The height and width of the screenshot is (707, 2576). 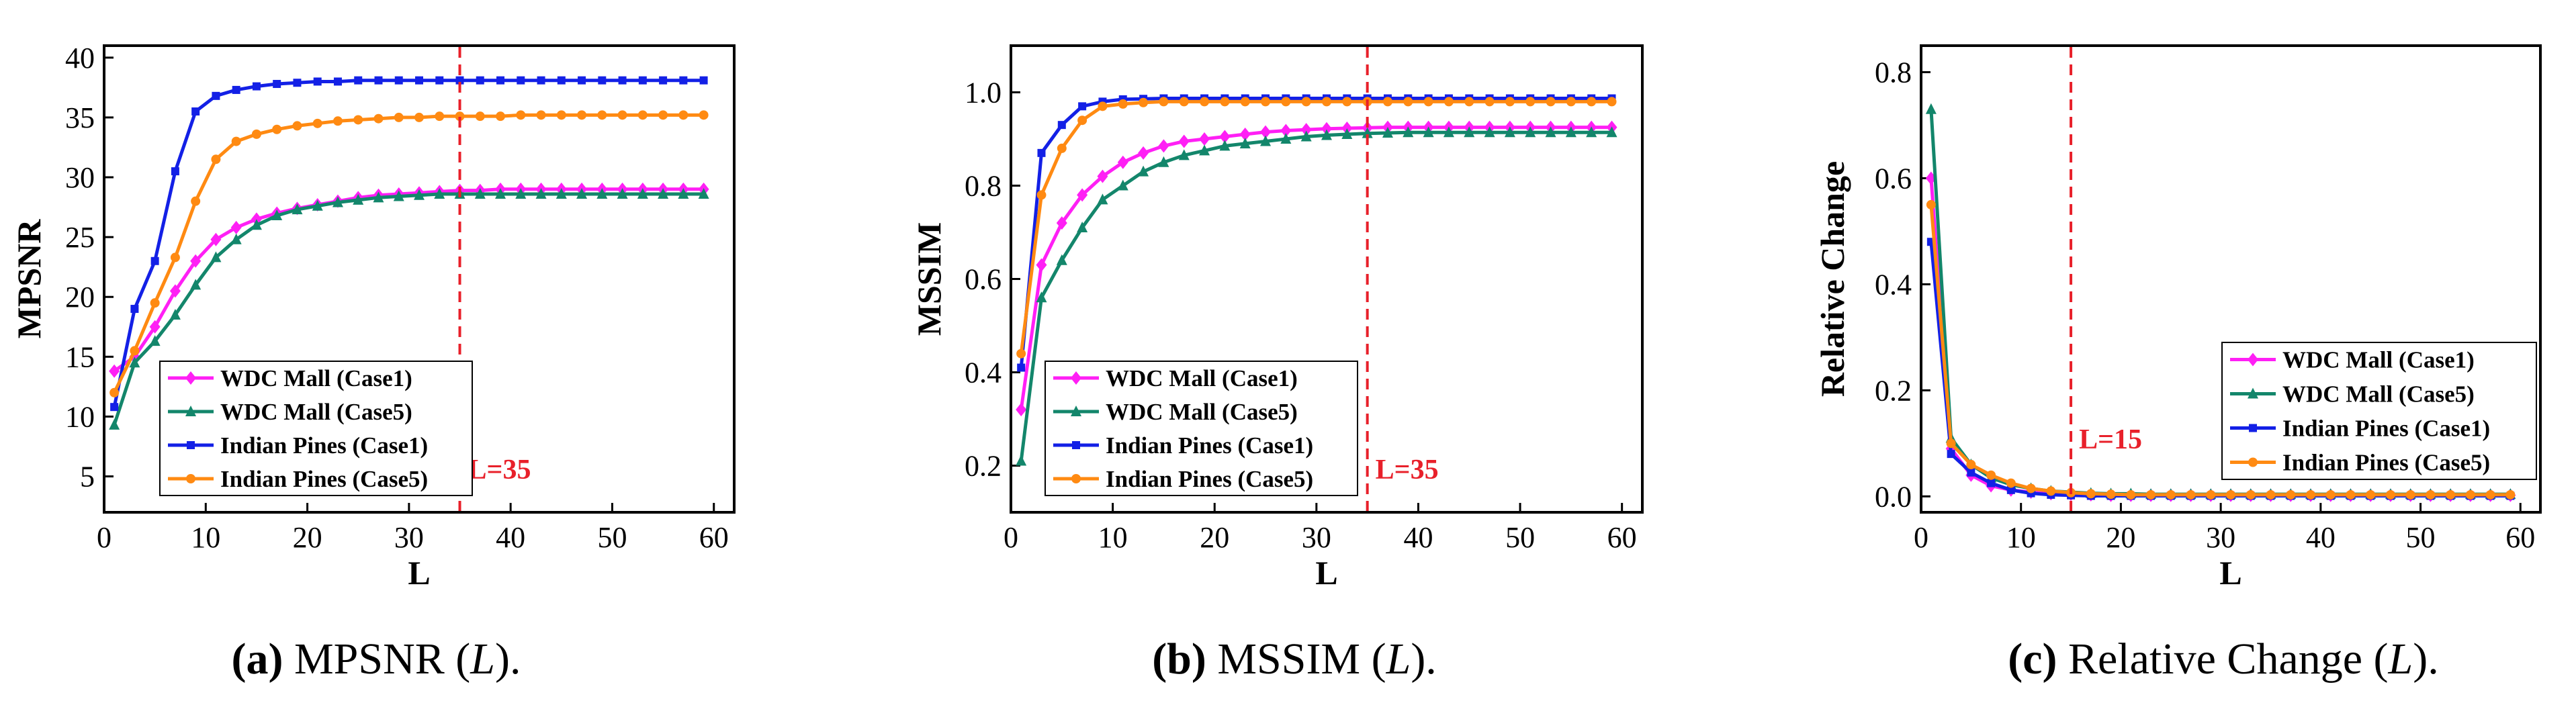 I want to click on mssim-legend-label: WDC Mall (Case5), so click(x=1202, y=412).